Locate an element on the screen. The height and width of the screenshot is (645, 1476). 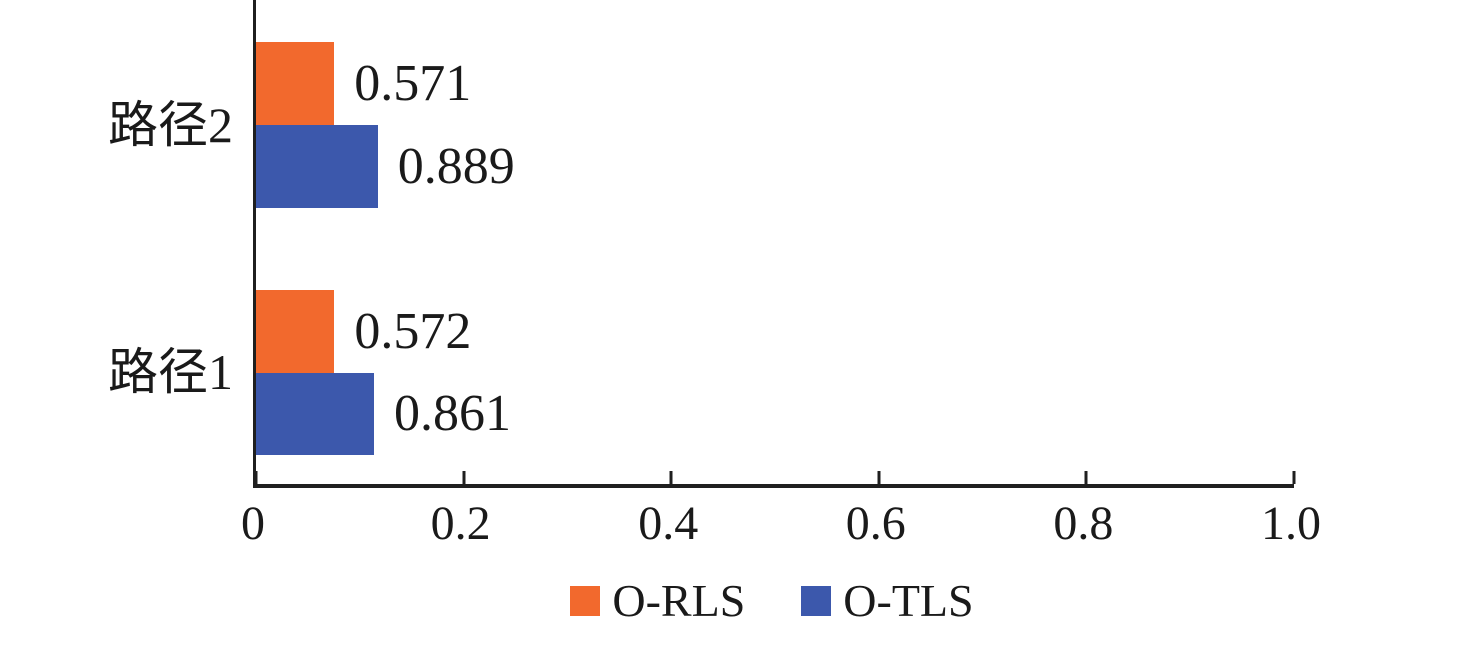
x-tick-label: 1.0 is located at coordinates (1291, 523).